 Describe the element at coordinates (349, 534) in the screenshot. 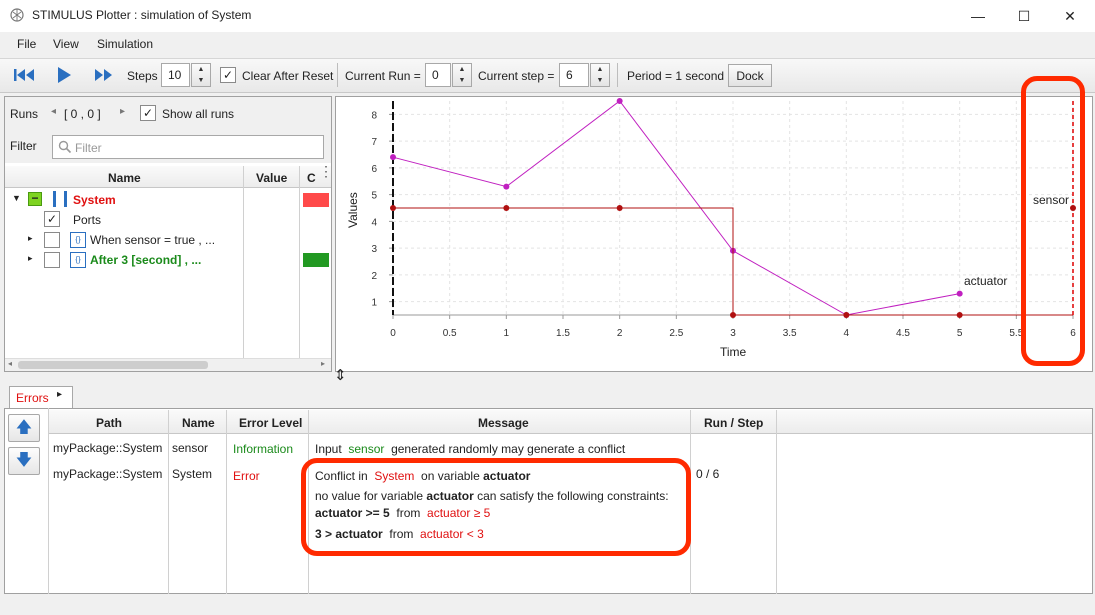

I see `msg-text: 3 > actuator` at that location.